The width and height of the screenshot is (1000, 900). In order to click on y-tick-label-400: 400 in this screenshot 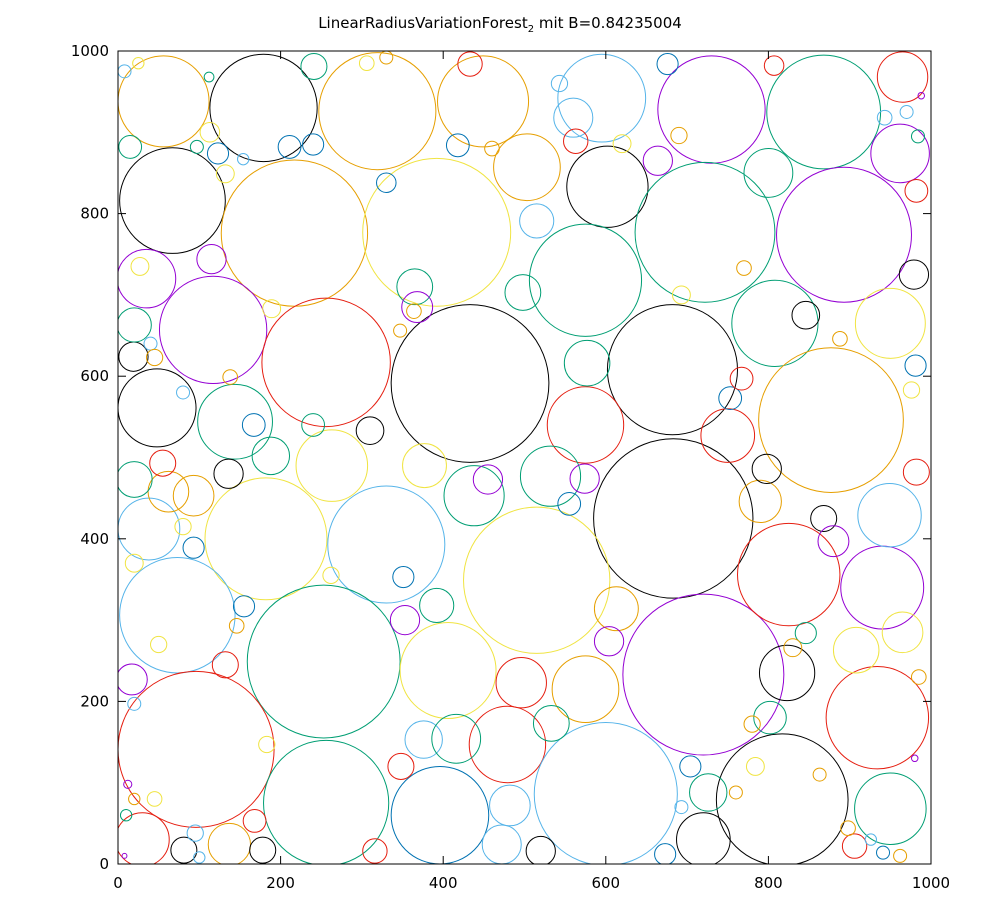, I will do `click(94, 539)`.